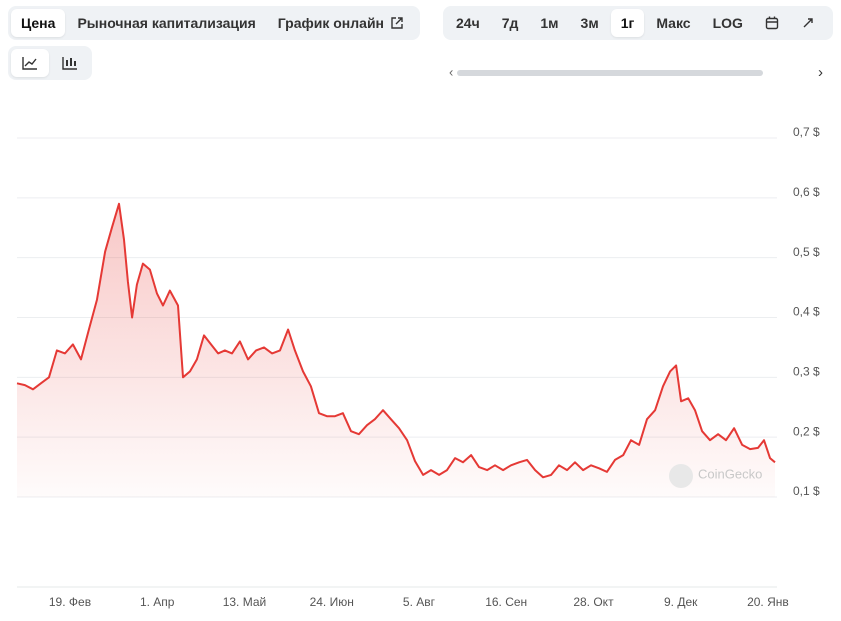  What do you see at coordinates (451, 71) in the screenshot?
I see `scroll-left: ‹` at bounding box center [451, 71].